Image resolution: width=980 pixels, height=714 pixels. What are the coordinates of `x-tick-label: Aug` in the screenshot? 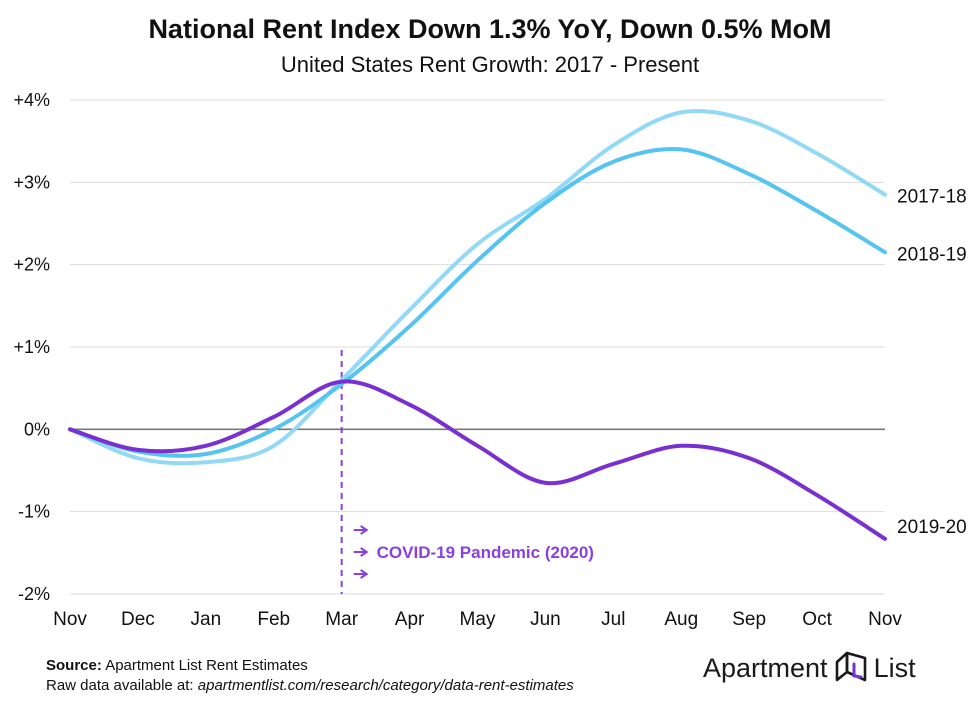 It's located at (681, 619).